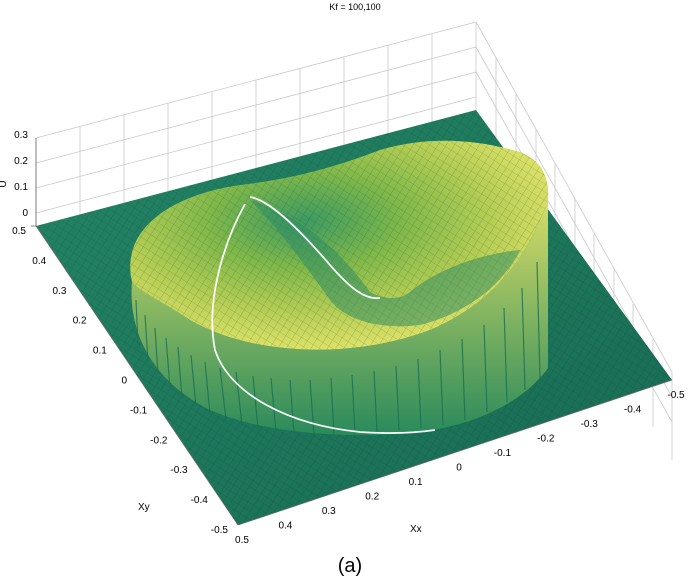 This screenshot has height=583, width=697. What do you see at coordinates (372, 497) in the screenshot?
I see `x-tick-label: 0.2` at bounding box center [372, 497].